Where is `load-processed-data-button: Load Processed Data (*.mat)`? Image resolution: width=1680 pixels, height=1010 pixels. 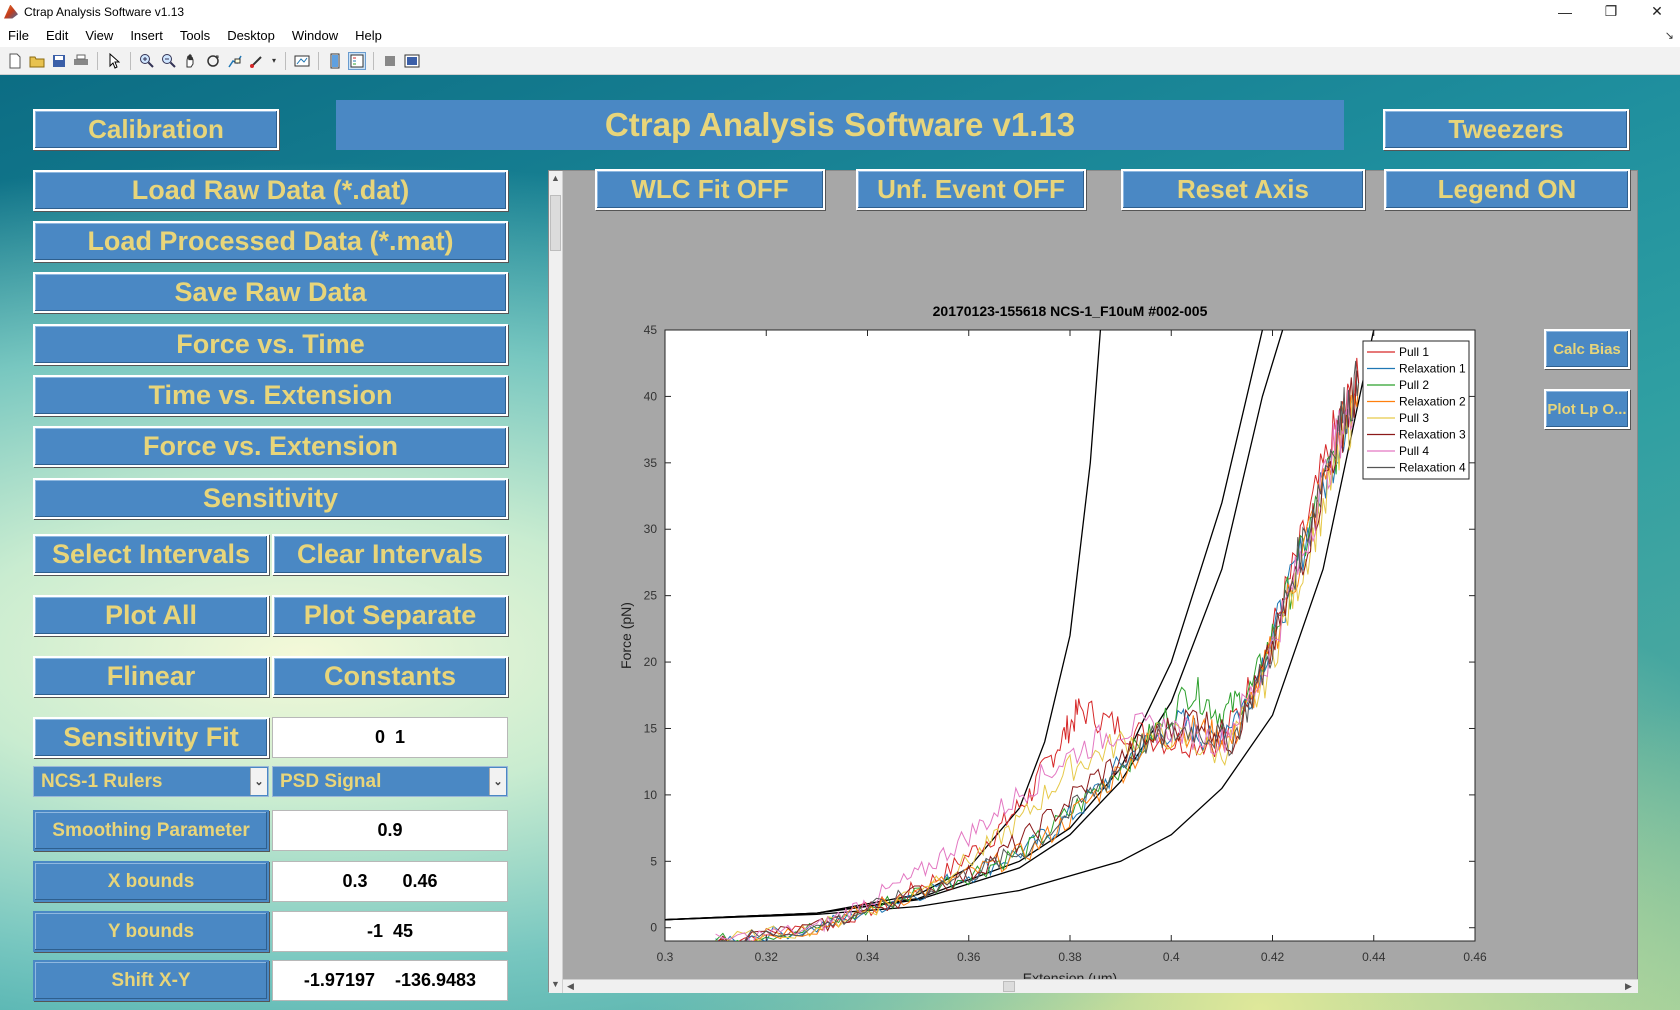
load-processed-data-button: Load Processed Data (*.mat) is located at coordinates (270, 241).